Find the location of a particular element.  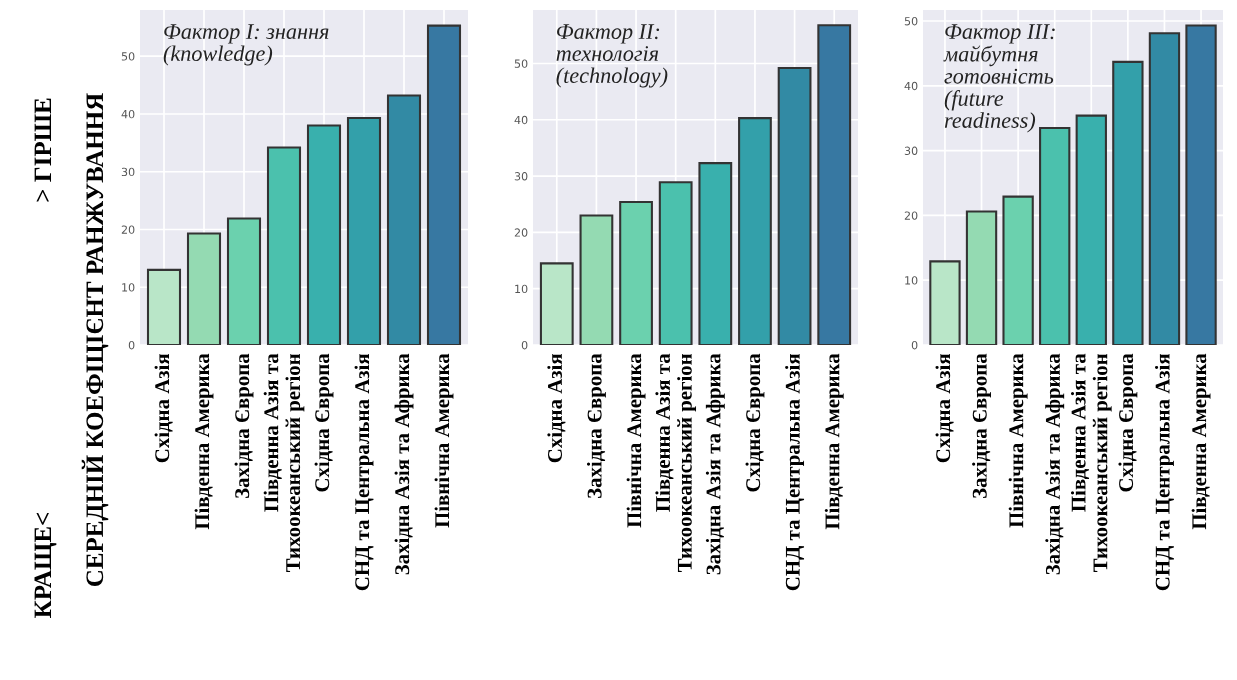

y-axis-title: СЕРЕДНІЙ КОЕФІЦІЄНТ РАНЖУВАННЯ is located at coordinates (95, 340).